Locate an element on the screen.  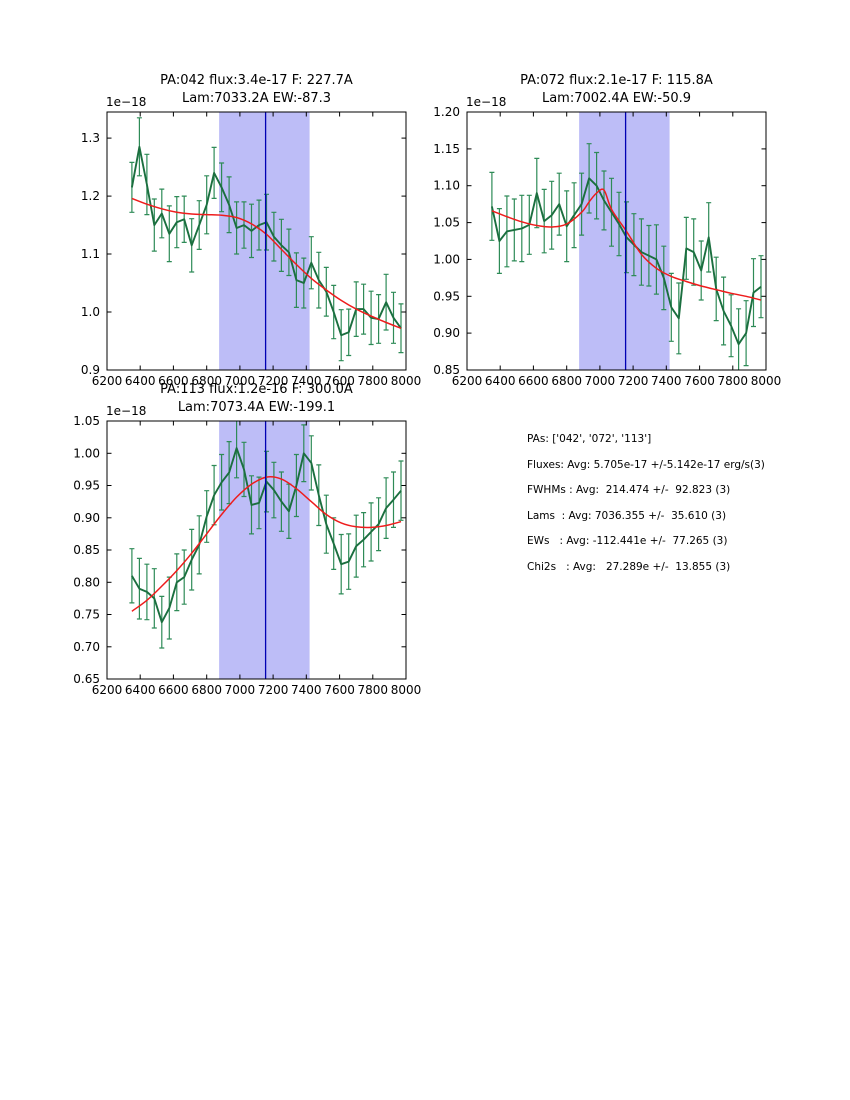
stats-line-ews: EWs : Avg: -112.441e +/- 77.265 (3) is located at coordinates (627, 541).